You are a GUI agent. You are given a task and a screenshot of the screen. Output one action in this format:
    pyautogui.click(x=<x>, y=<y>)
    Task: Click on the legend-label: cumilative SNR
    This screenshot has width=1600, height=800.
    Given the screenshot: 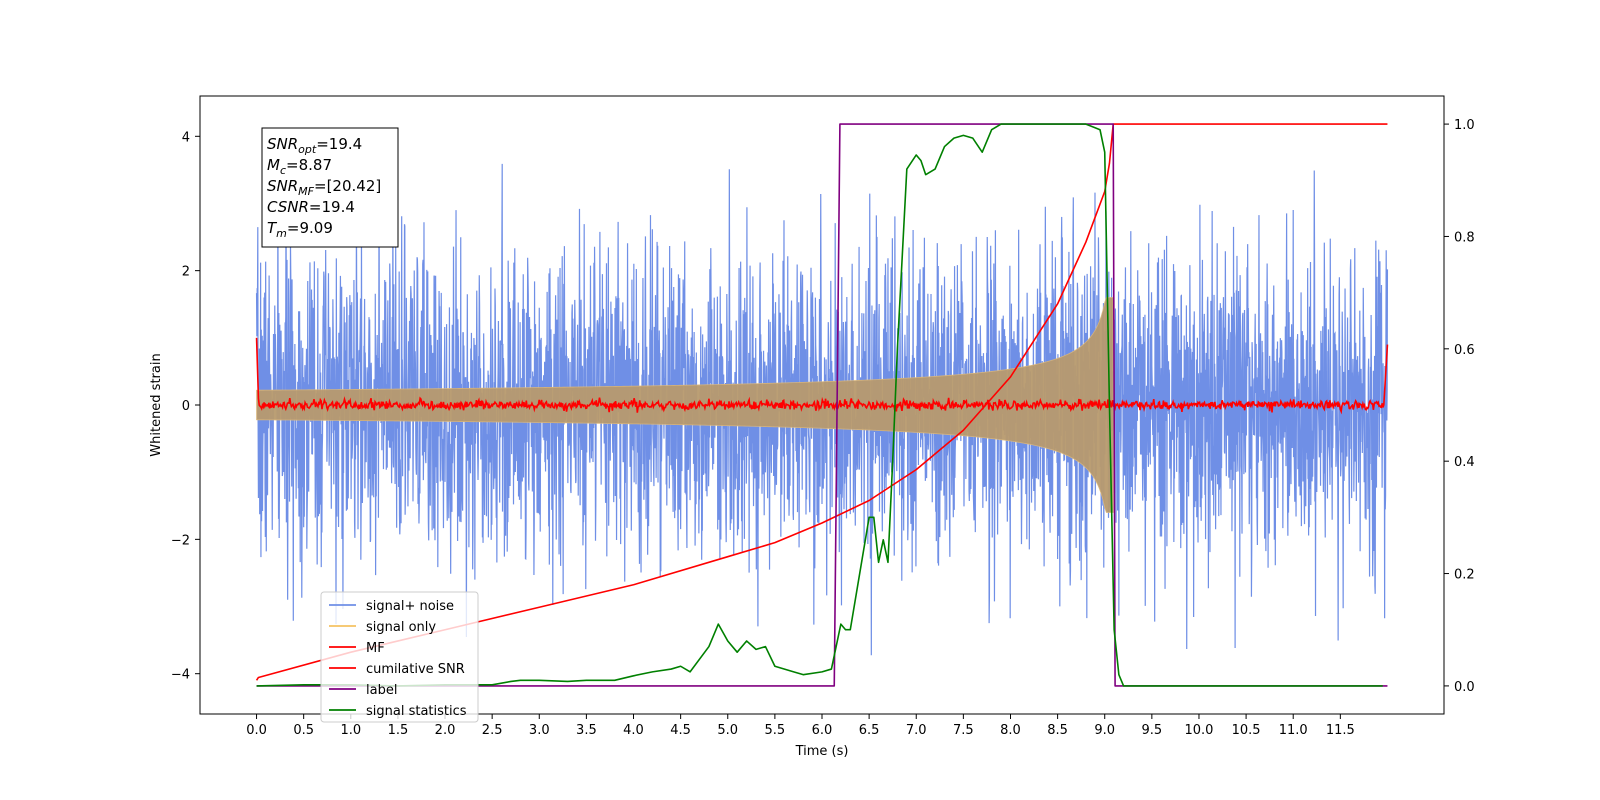 What is the action you would take?
    pyautogui.click(x=415, y=669)
    